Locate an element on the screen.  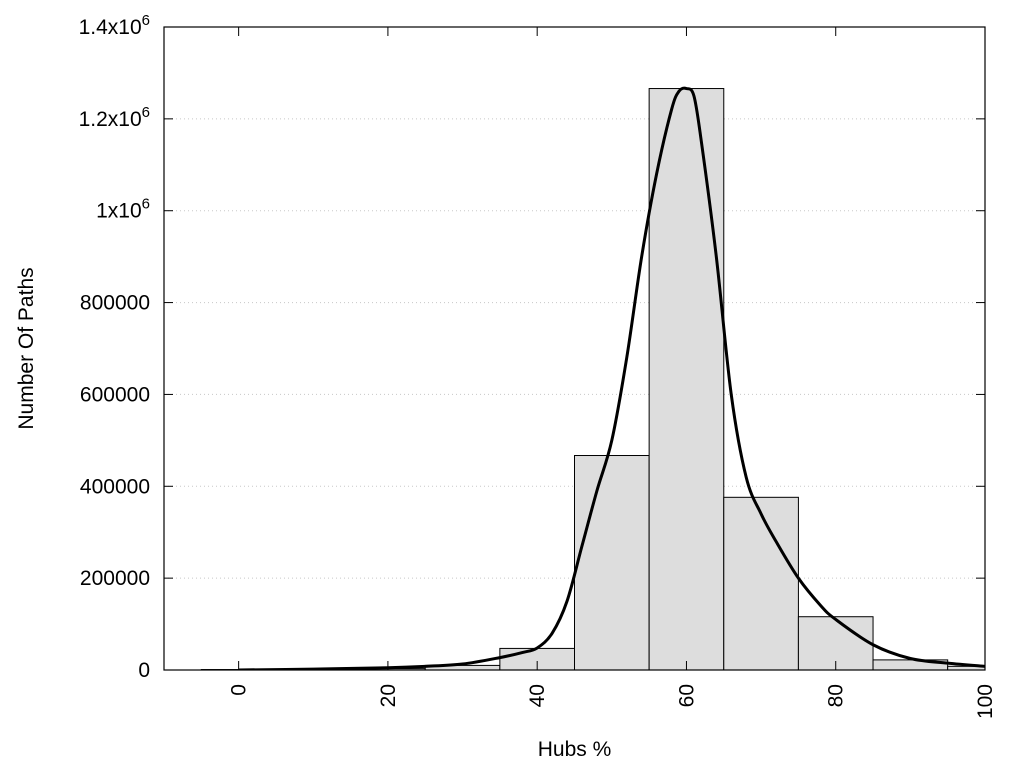
y-tick-label-1: 200000 is located at coordinates (115, 578).